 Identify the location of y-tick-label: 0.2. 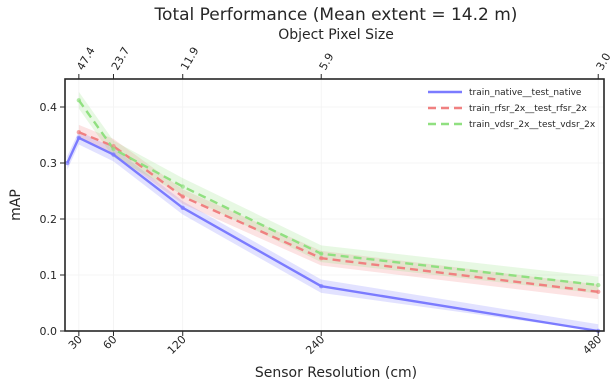
(49, 219).